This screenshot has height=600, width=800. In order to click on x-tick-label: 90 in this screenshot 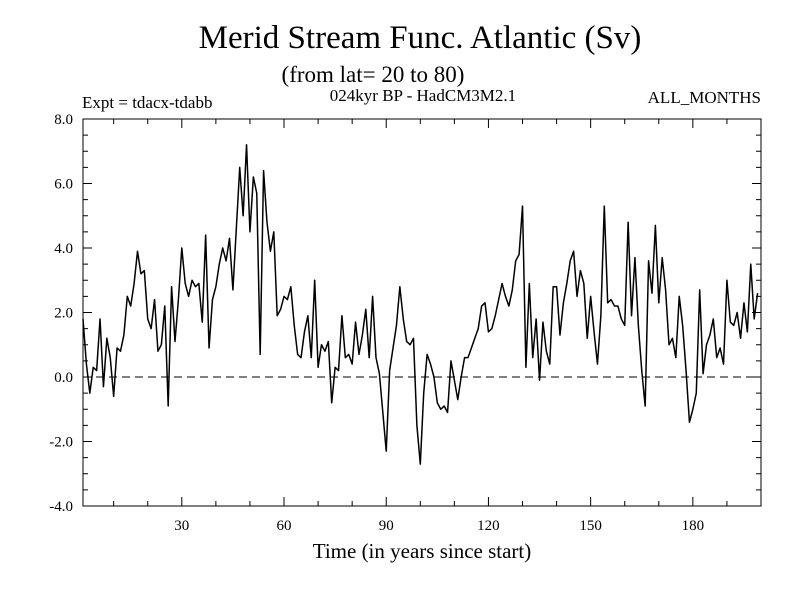, I will do `click(386, 526)`.